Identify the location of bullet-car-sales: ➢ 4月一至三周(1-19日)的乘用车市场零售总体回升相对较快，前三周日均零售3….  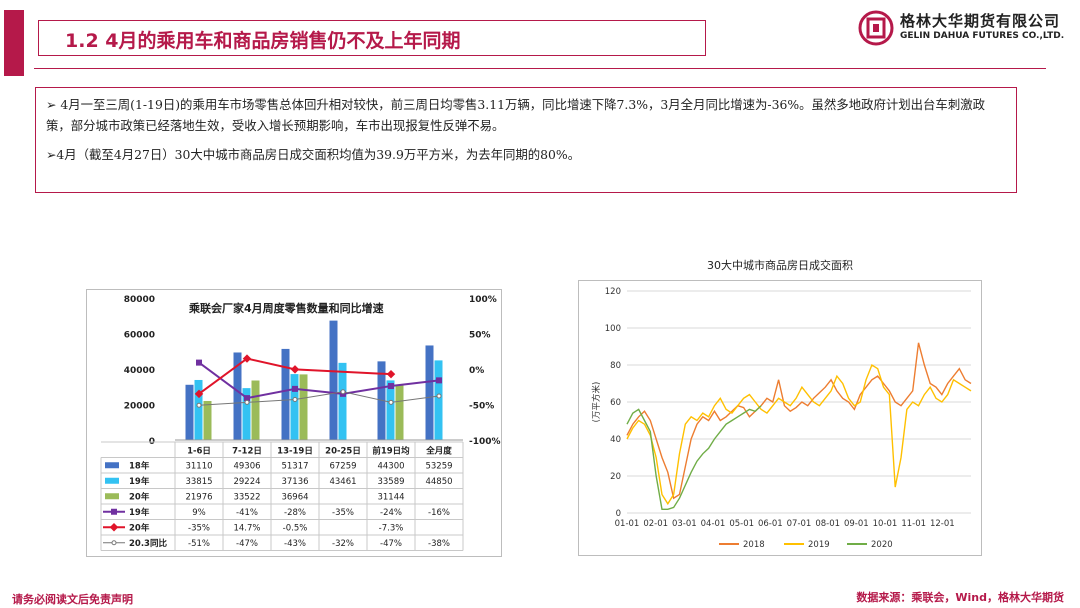
(515, 115).